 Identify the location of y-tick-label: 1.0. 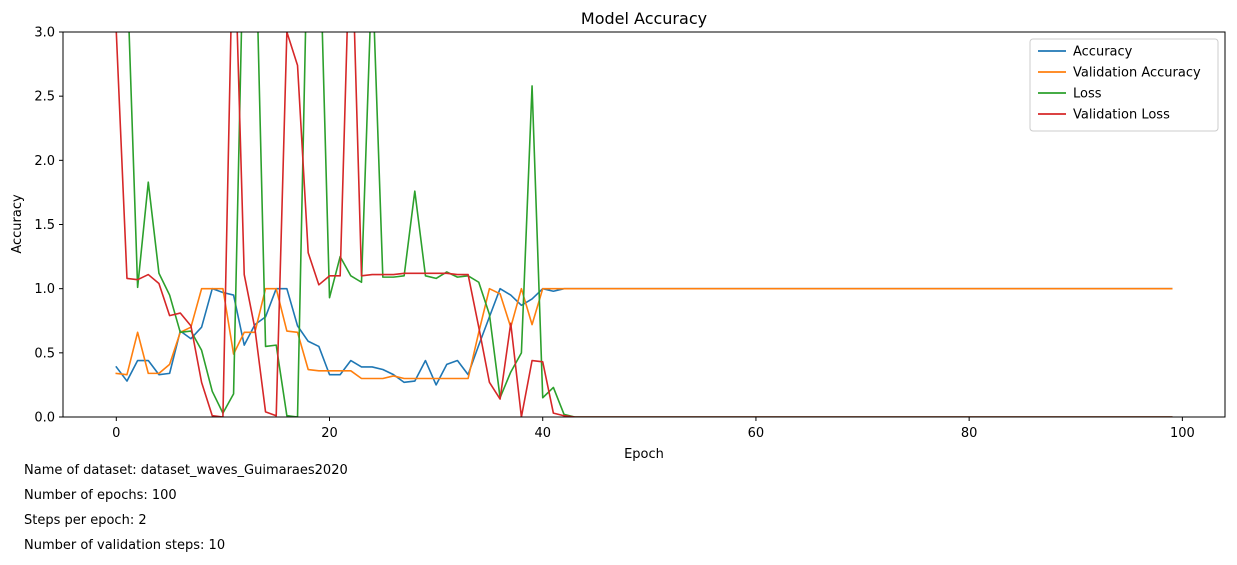
(44, 289).